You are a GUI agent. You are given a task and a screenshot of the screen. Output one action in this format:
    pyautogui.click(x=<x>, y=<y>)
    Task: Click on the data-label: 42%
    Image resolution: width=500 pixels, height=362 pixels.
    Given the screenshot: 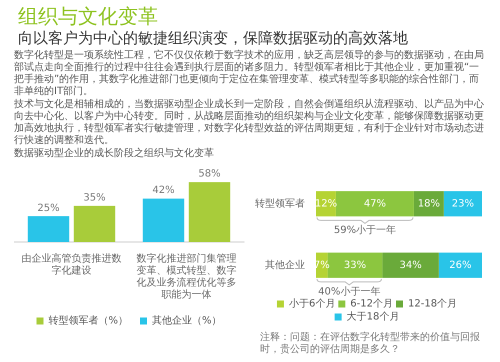 What is the action you would take?
    pyautogui.click(x=163, y=190)
    